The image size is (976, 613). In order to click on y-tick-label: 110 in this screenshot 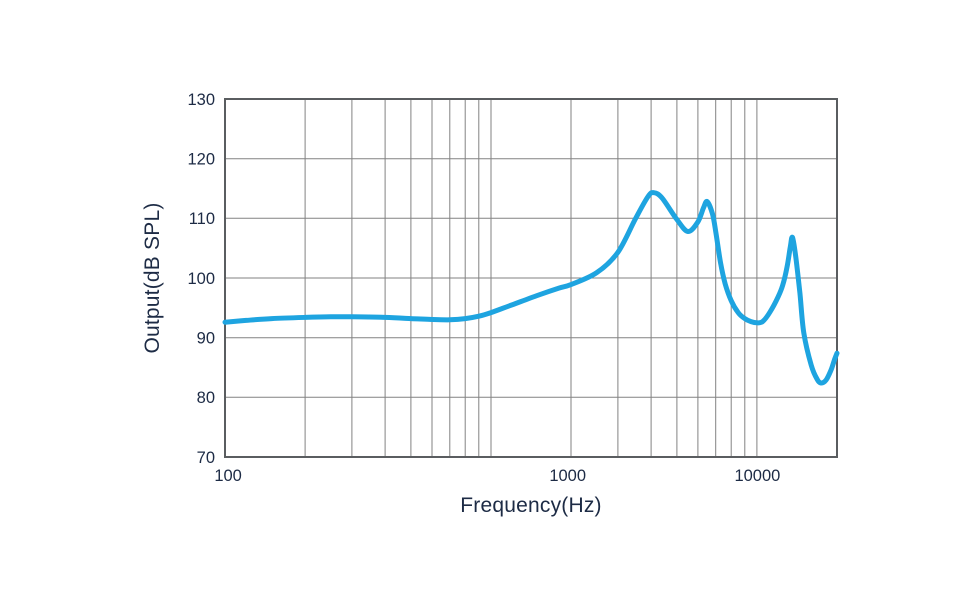, I will do `click(202, 219)`.